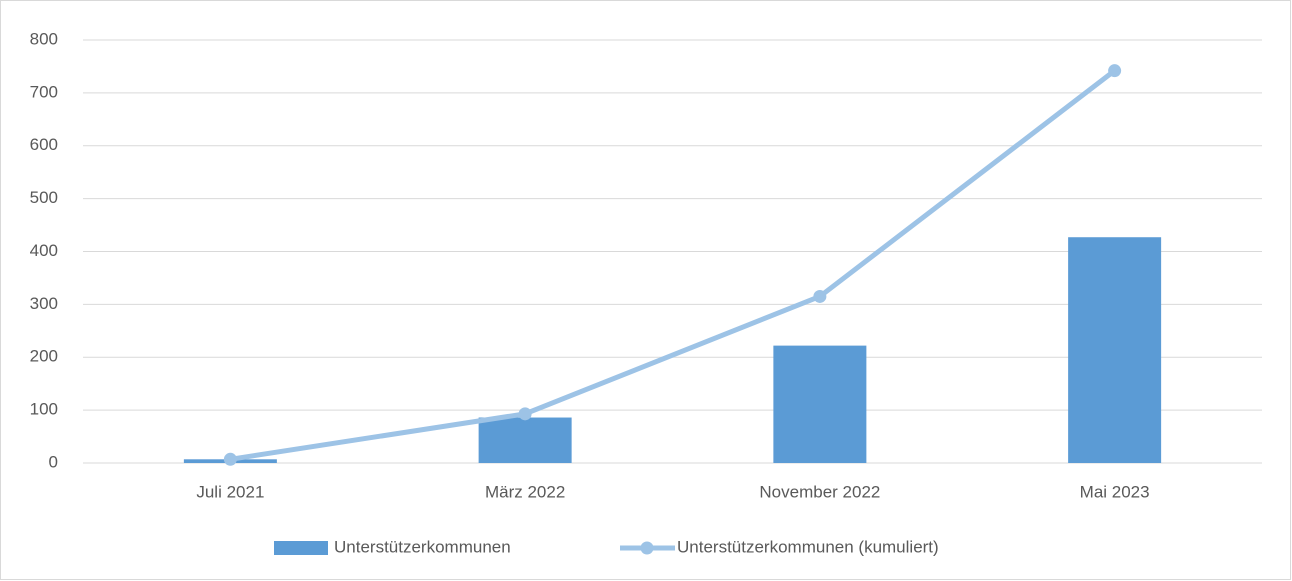 This screenshot has width=1292, height=581. I want to click on x-tick-label: März 2022, so click(525, 491).